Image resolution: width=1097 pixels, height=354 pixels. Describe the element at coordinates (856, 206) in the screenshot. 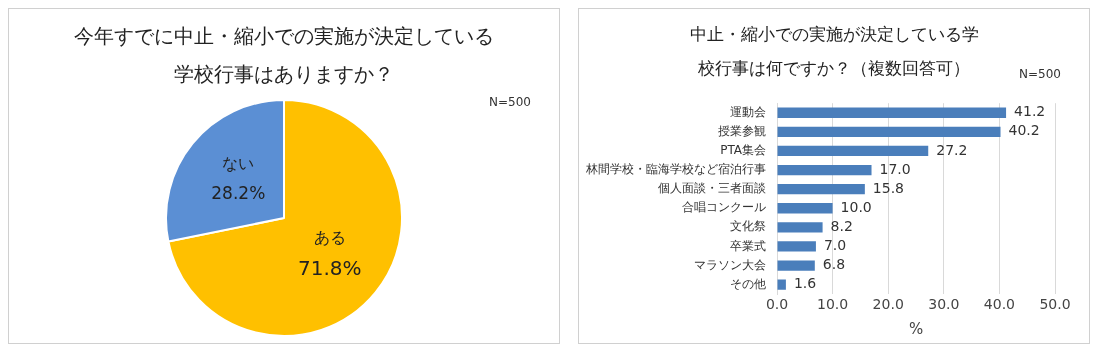

I see `data-label: 10.0` at that location.